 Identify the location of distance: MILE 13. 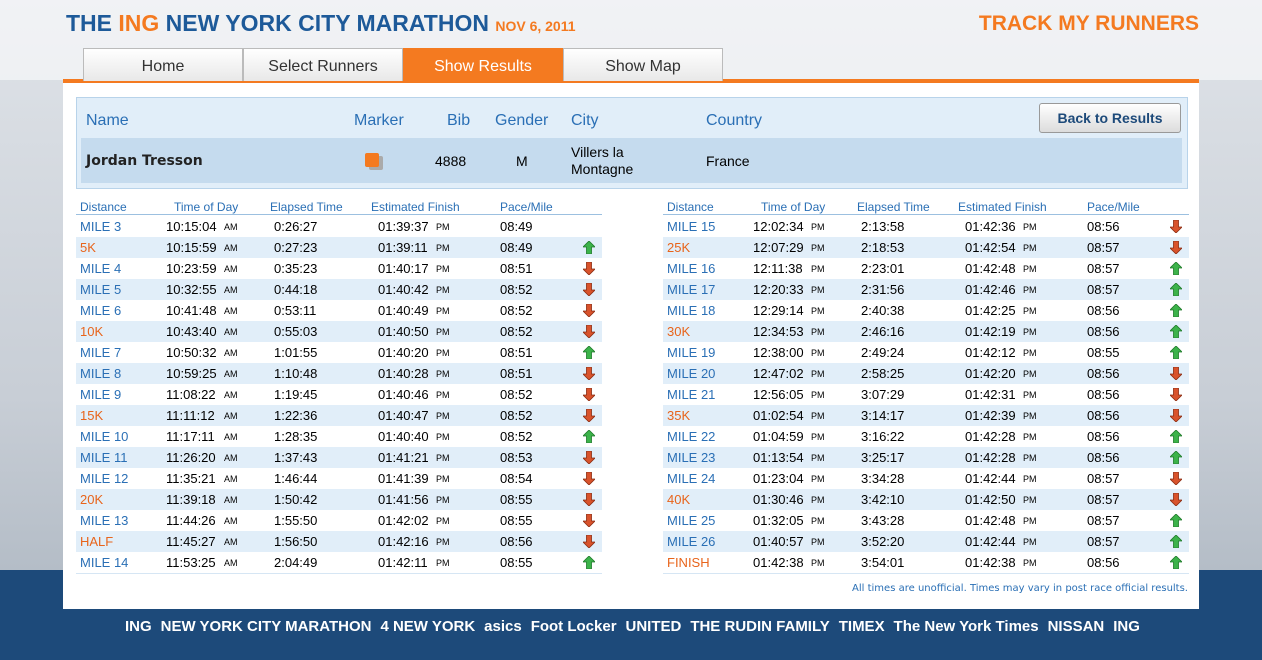
(104, 520).